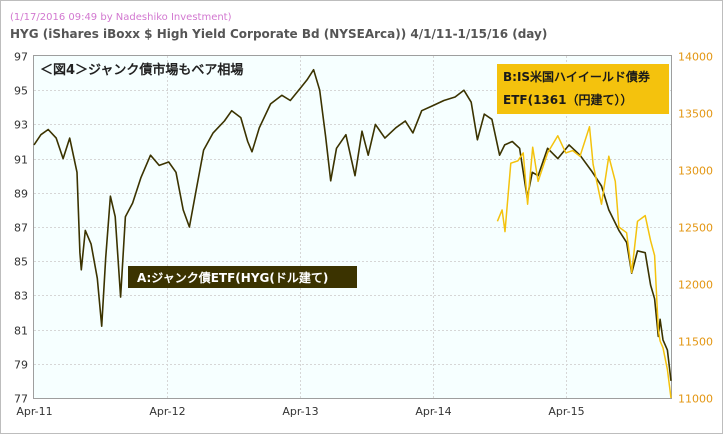 The width and height of the screenshot is (723, 434). Describe the element at coordinates (21, 399) in the screenshot. I see `y-left-tick-label: 77` at that location.